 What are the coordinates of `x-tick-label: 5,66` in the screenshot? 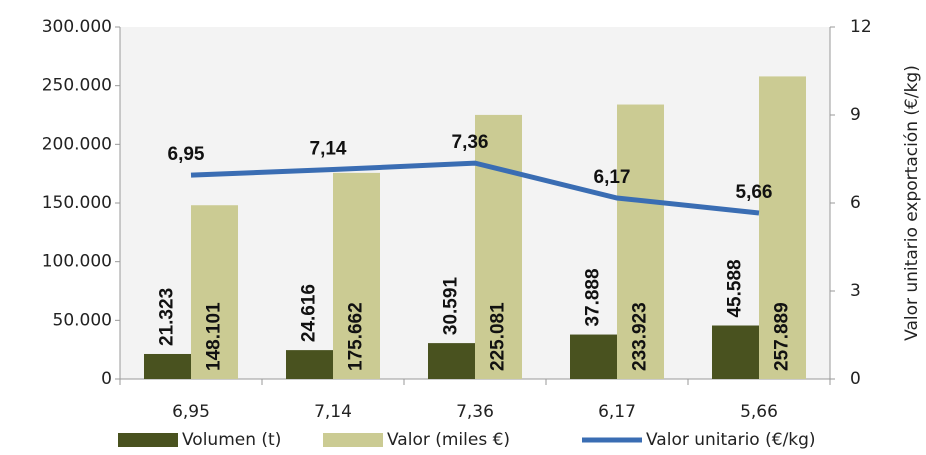 It's located at (759, 412).